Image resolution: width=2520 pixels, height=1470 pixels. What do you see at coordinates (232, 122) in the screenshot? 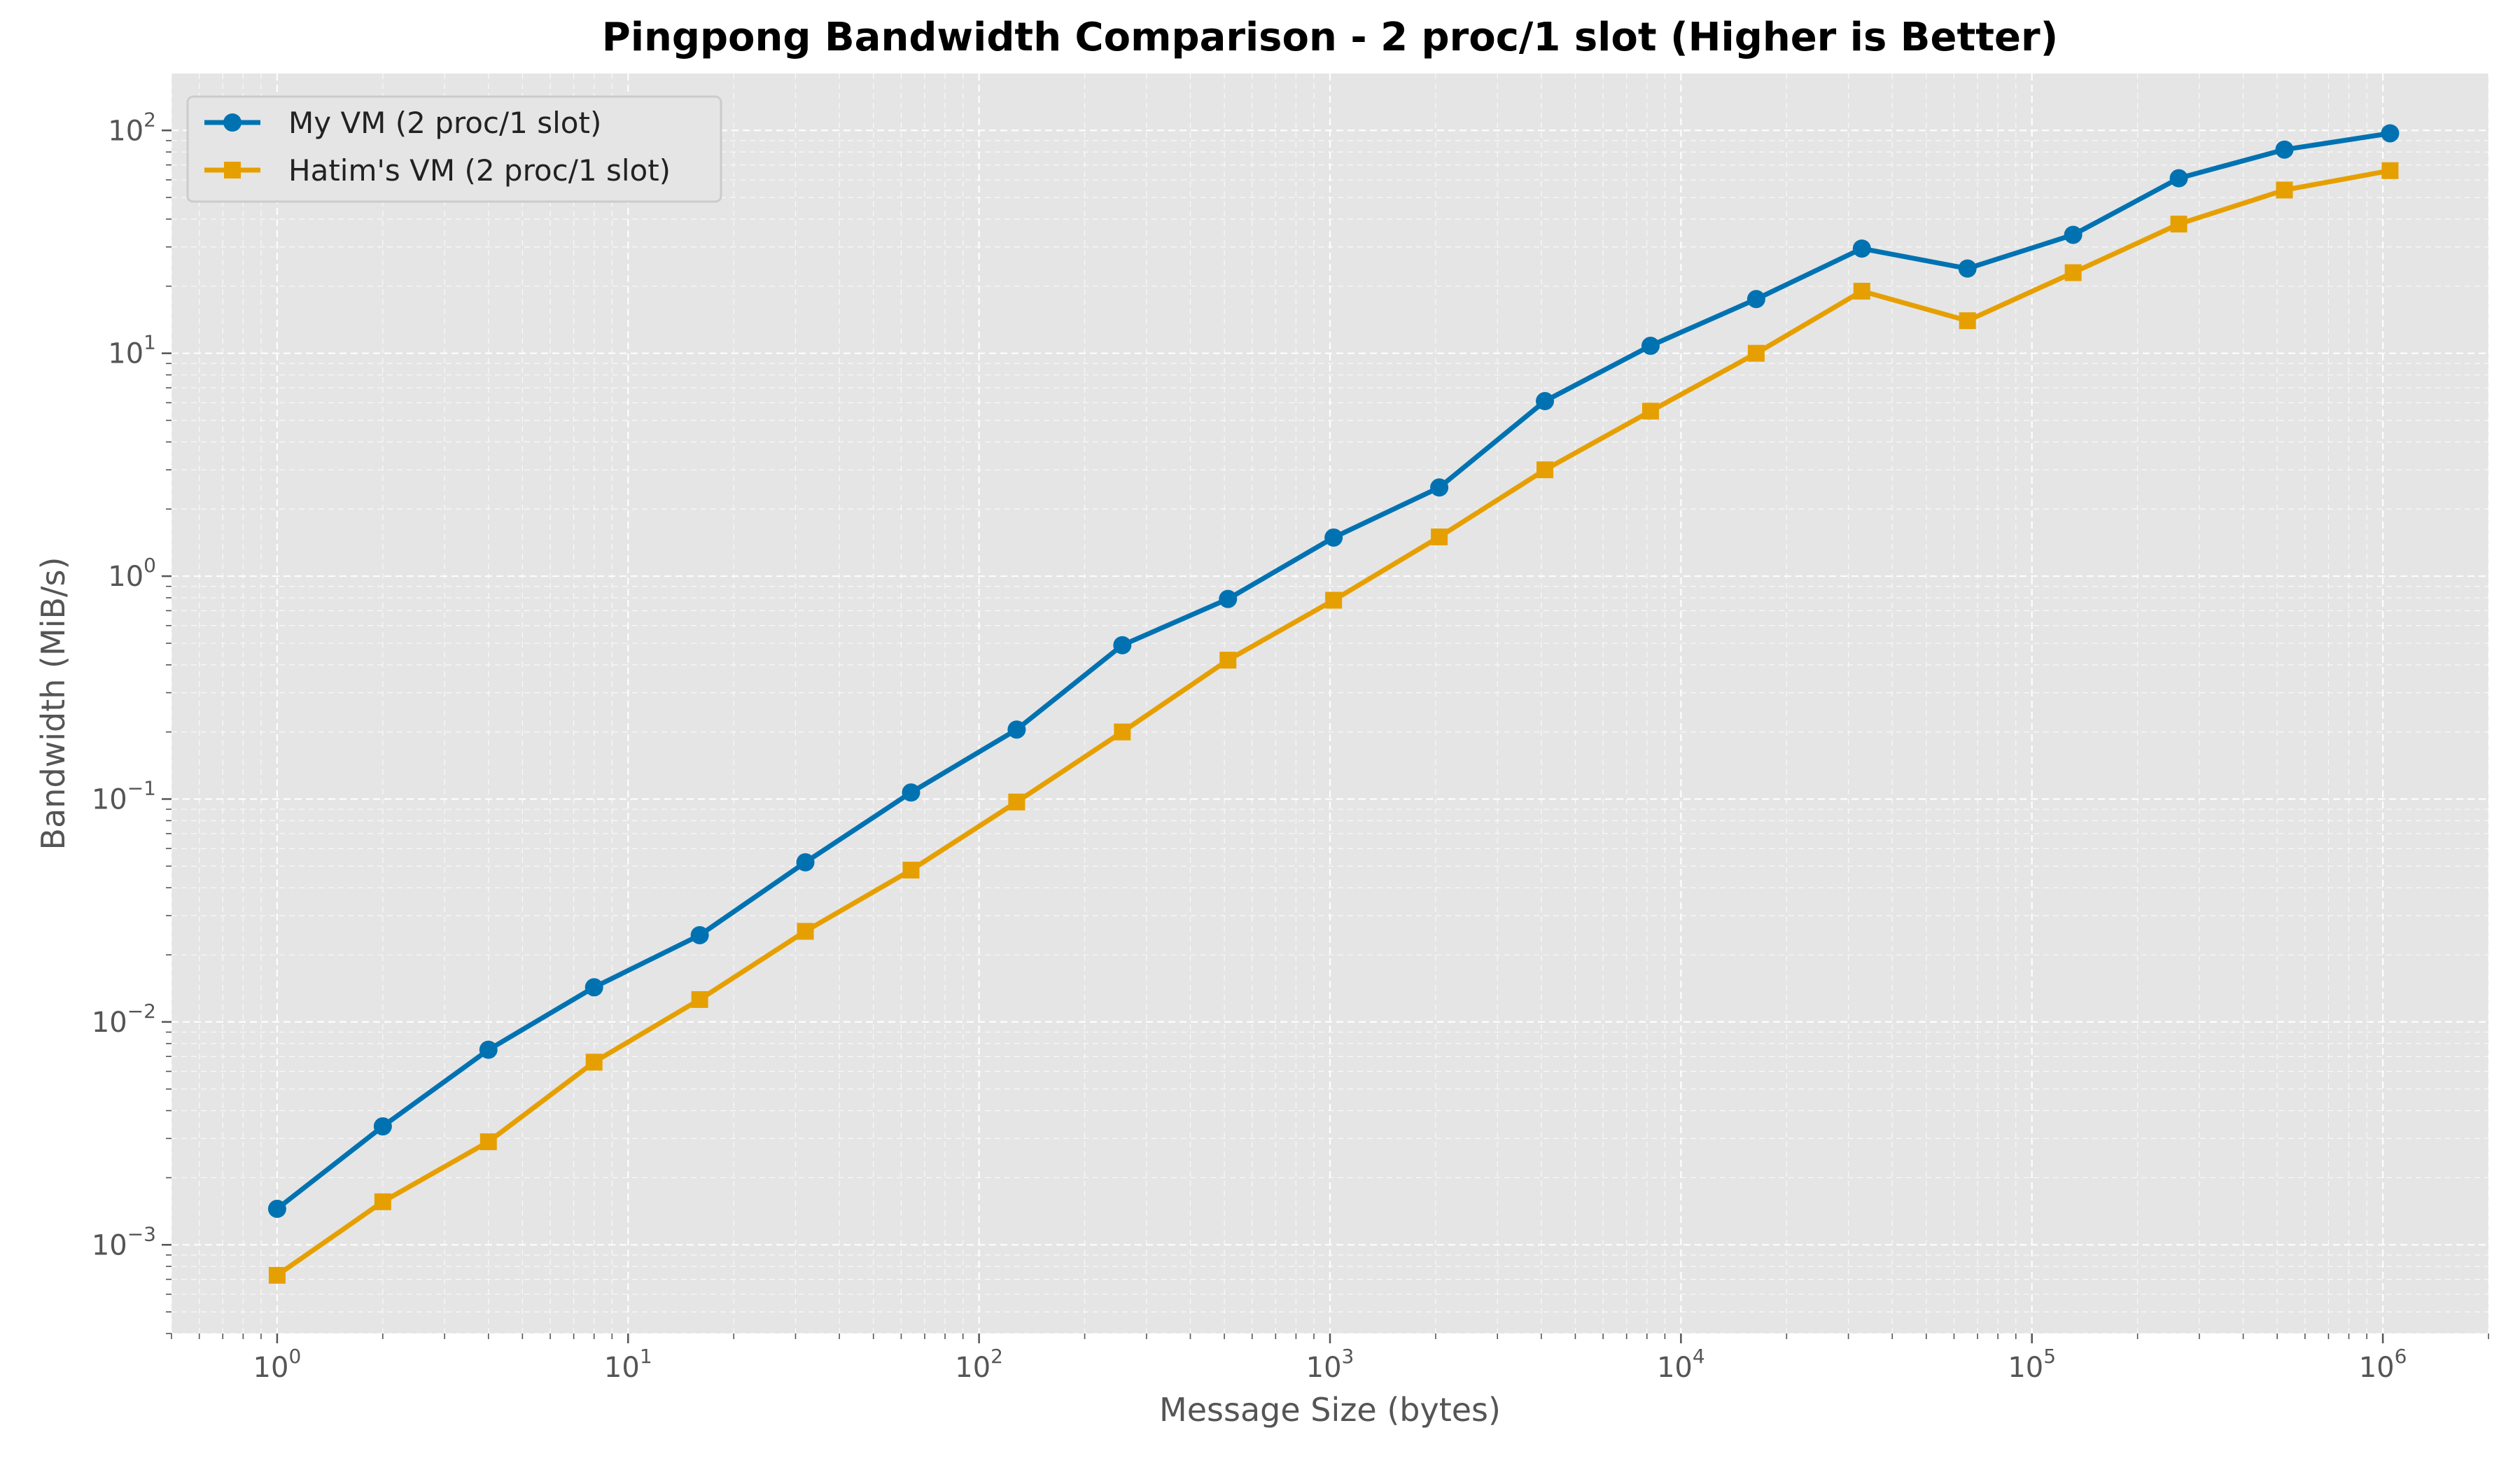
I see `legend-marker-my-vm` at bounding box center [232, 122].